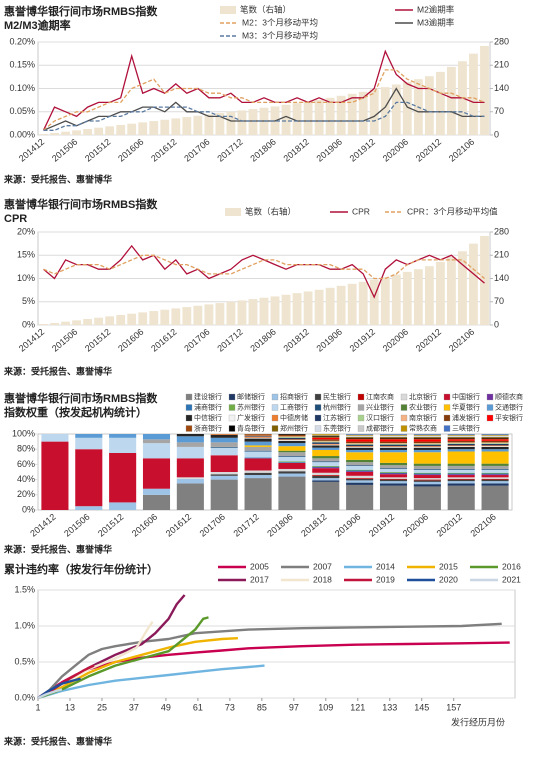  I want to click on chart-title: 惠誉博华银行间市场RMBS指数, so click(81, 11).